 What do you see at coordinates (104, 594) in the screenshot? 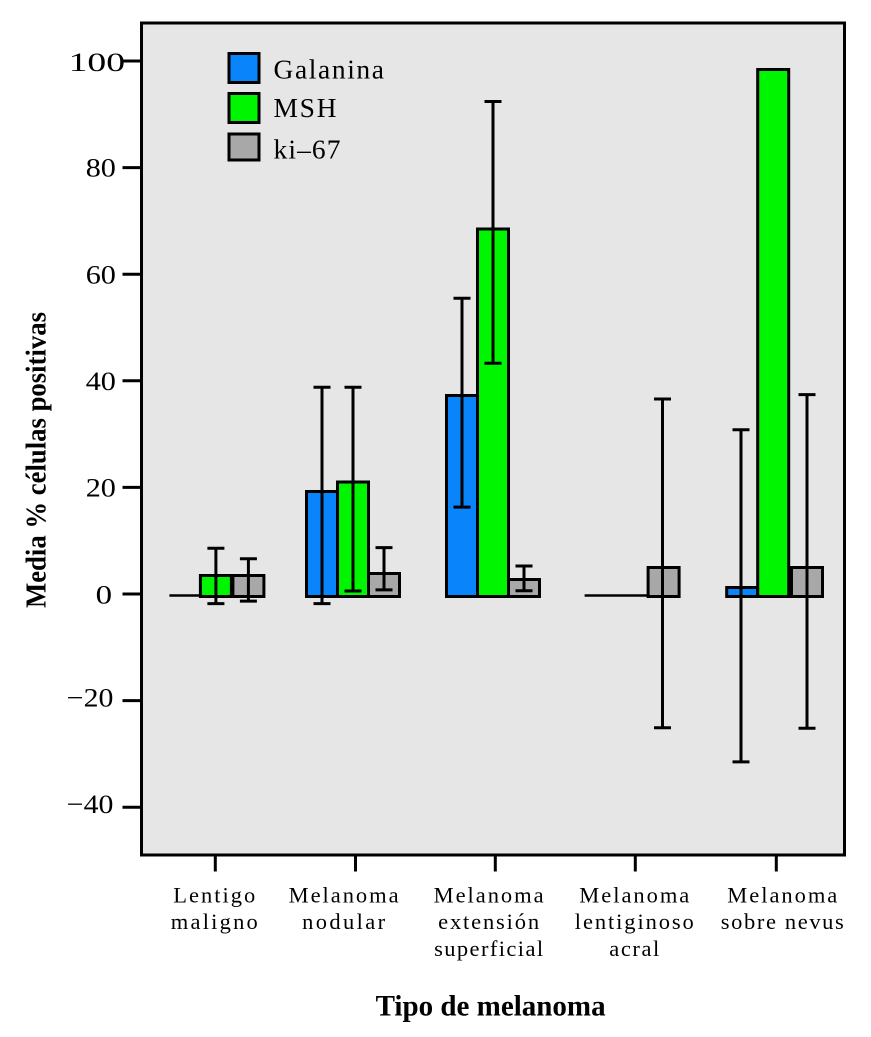
I see `svg-text: 0` at bounding box center [104, 594].